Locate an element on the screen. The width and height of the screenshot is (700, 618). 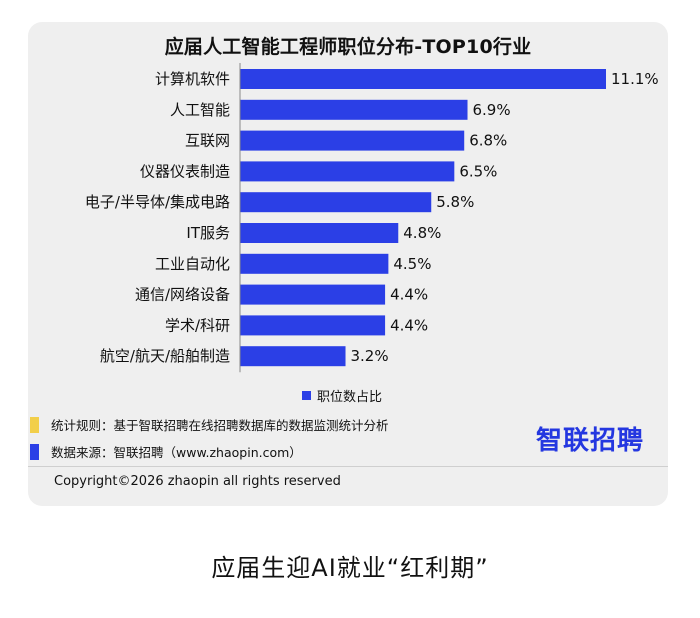
note-source-text: 数据来源：智联招聘（www.zhaopin.com） is located at coordinates (176, 452).